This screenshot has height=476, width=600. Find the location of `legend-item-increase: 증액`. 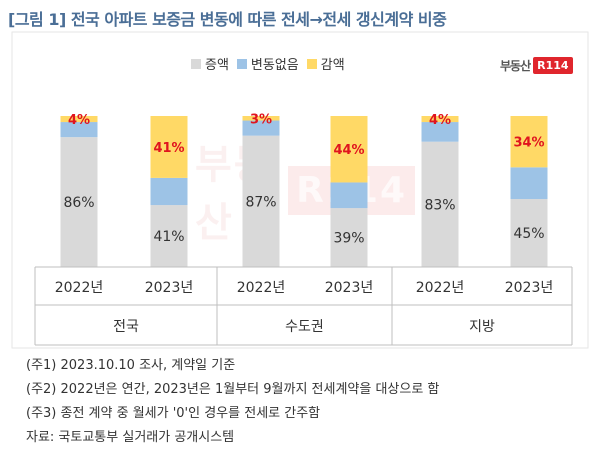

legend-item-increase: 증액 is located at coordinates (210, 63).